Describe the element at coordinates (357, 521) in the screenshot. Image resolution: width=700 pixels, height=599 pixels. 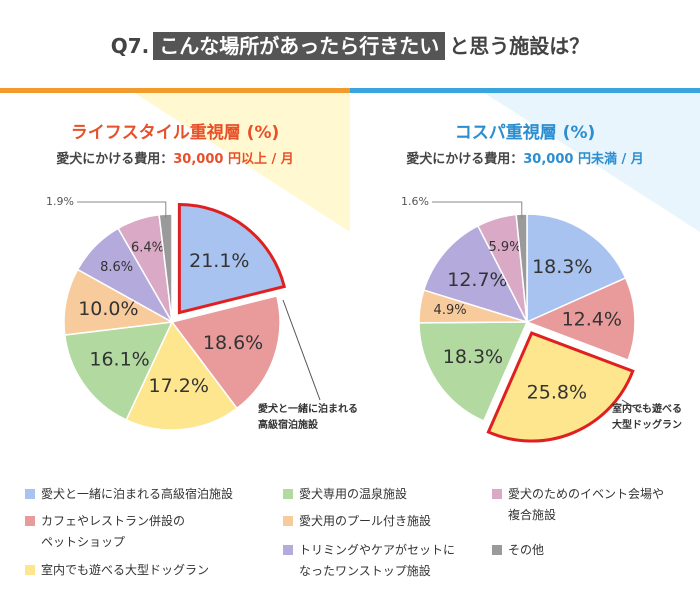
I see `legend-item: 愛犬用のプール付き施設` at that location.